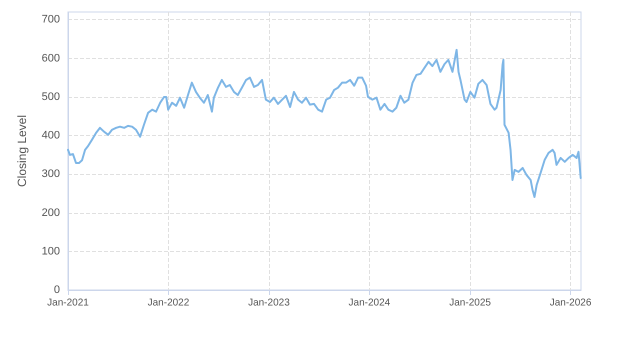  I want to click on y-tick-label: 200, so click(51, 212).